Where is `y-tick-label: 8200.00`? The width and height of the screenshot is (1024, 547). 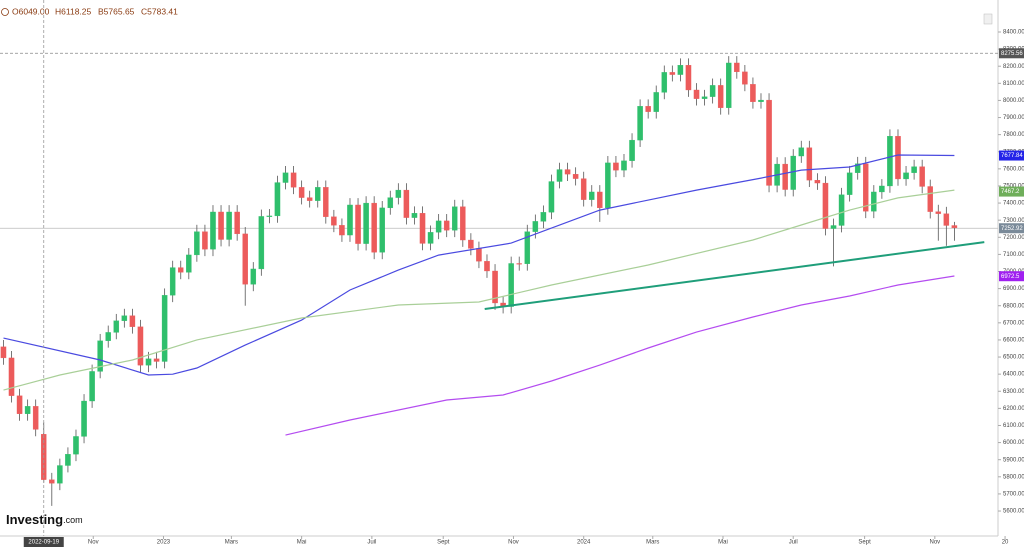 y-tick-label: 8200.00 is located at coordinates (1013, 67).